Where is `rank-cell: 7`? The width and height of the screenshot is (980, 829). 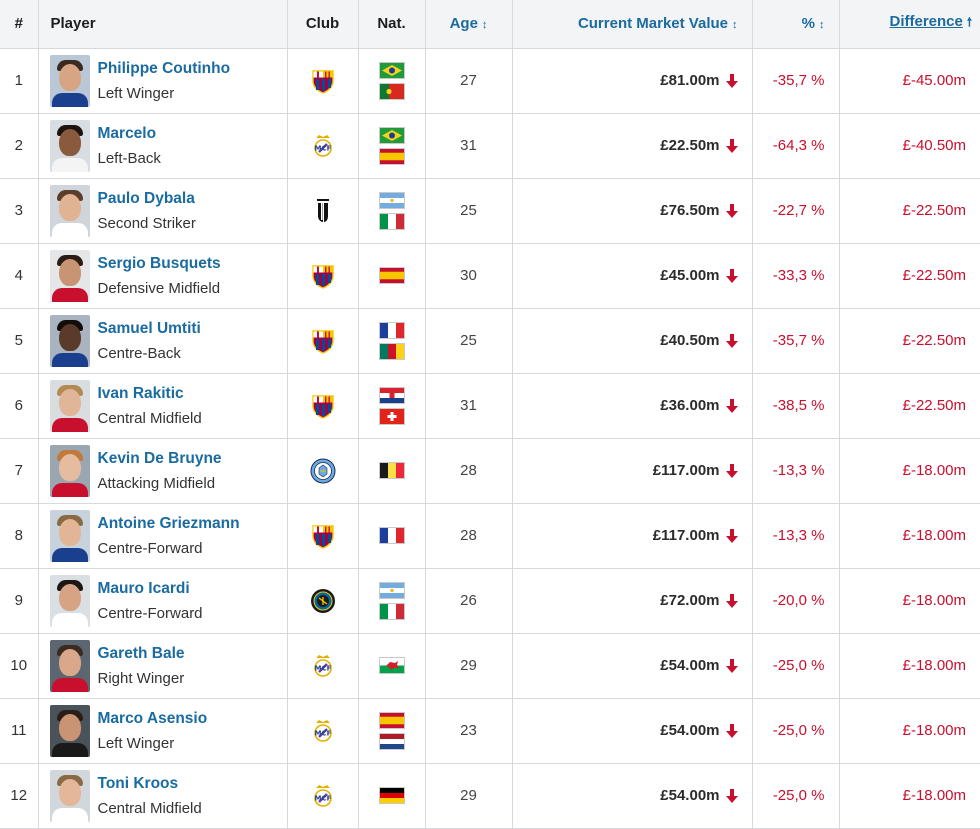
rank-cell: 7 is located at coordinates (19, 471).